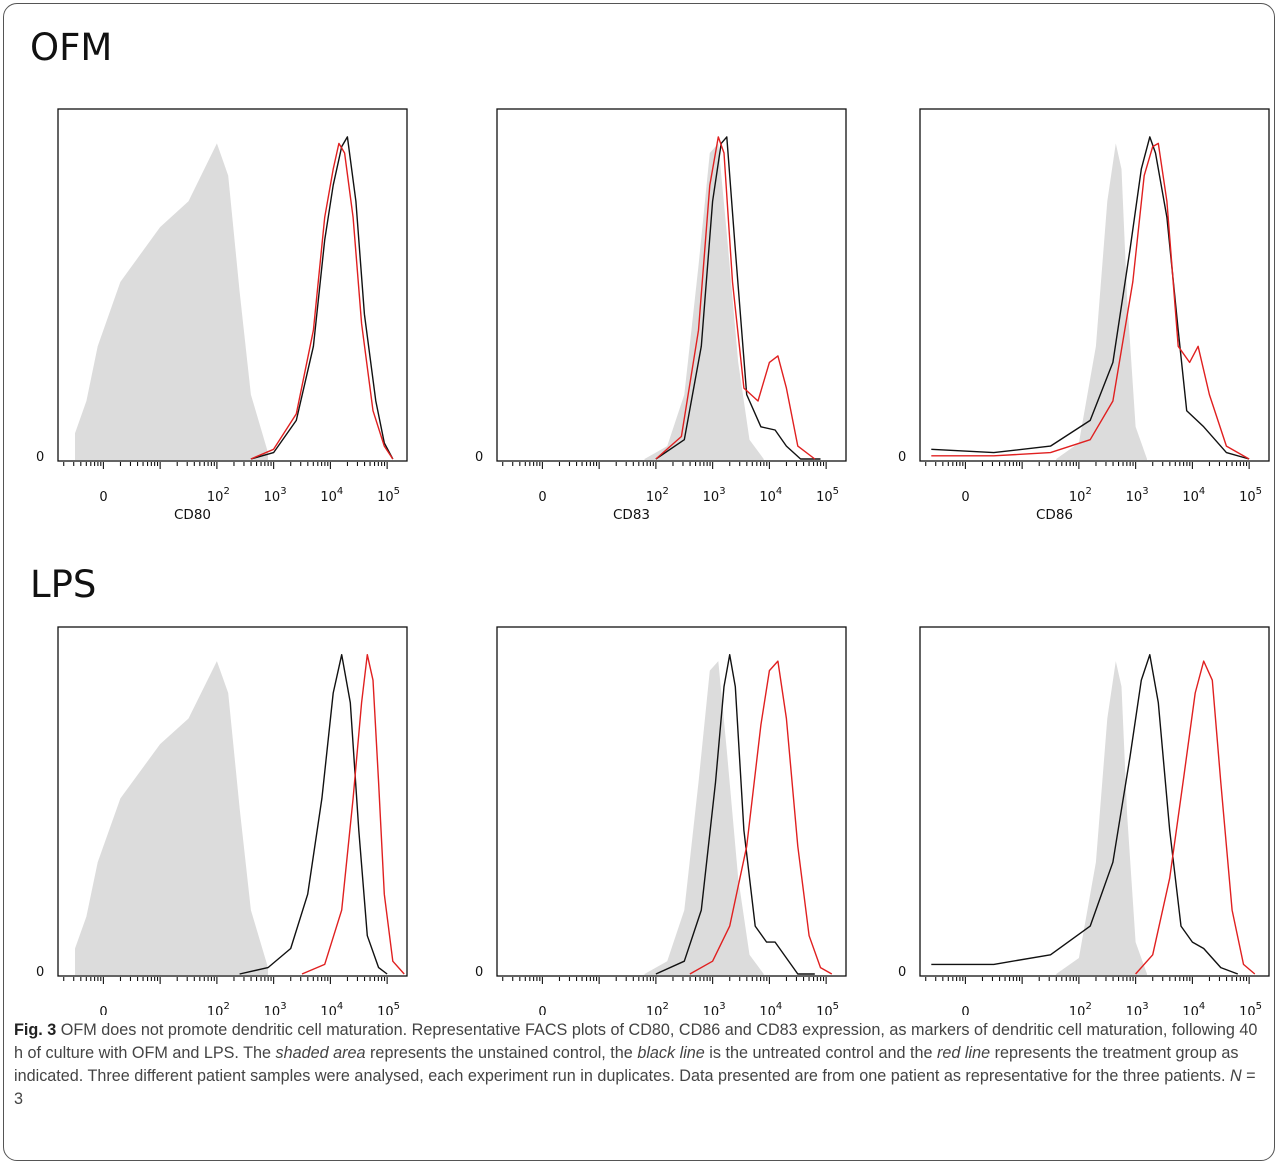 This screenshot has height=1164, width=1282. What do you see at coordinates (501, 1053) in the screenshot?
I see `caption-text-2: represents the unstained control, the` at bounding box center [501, 1053].